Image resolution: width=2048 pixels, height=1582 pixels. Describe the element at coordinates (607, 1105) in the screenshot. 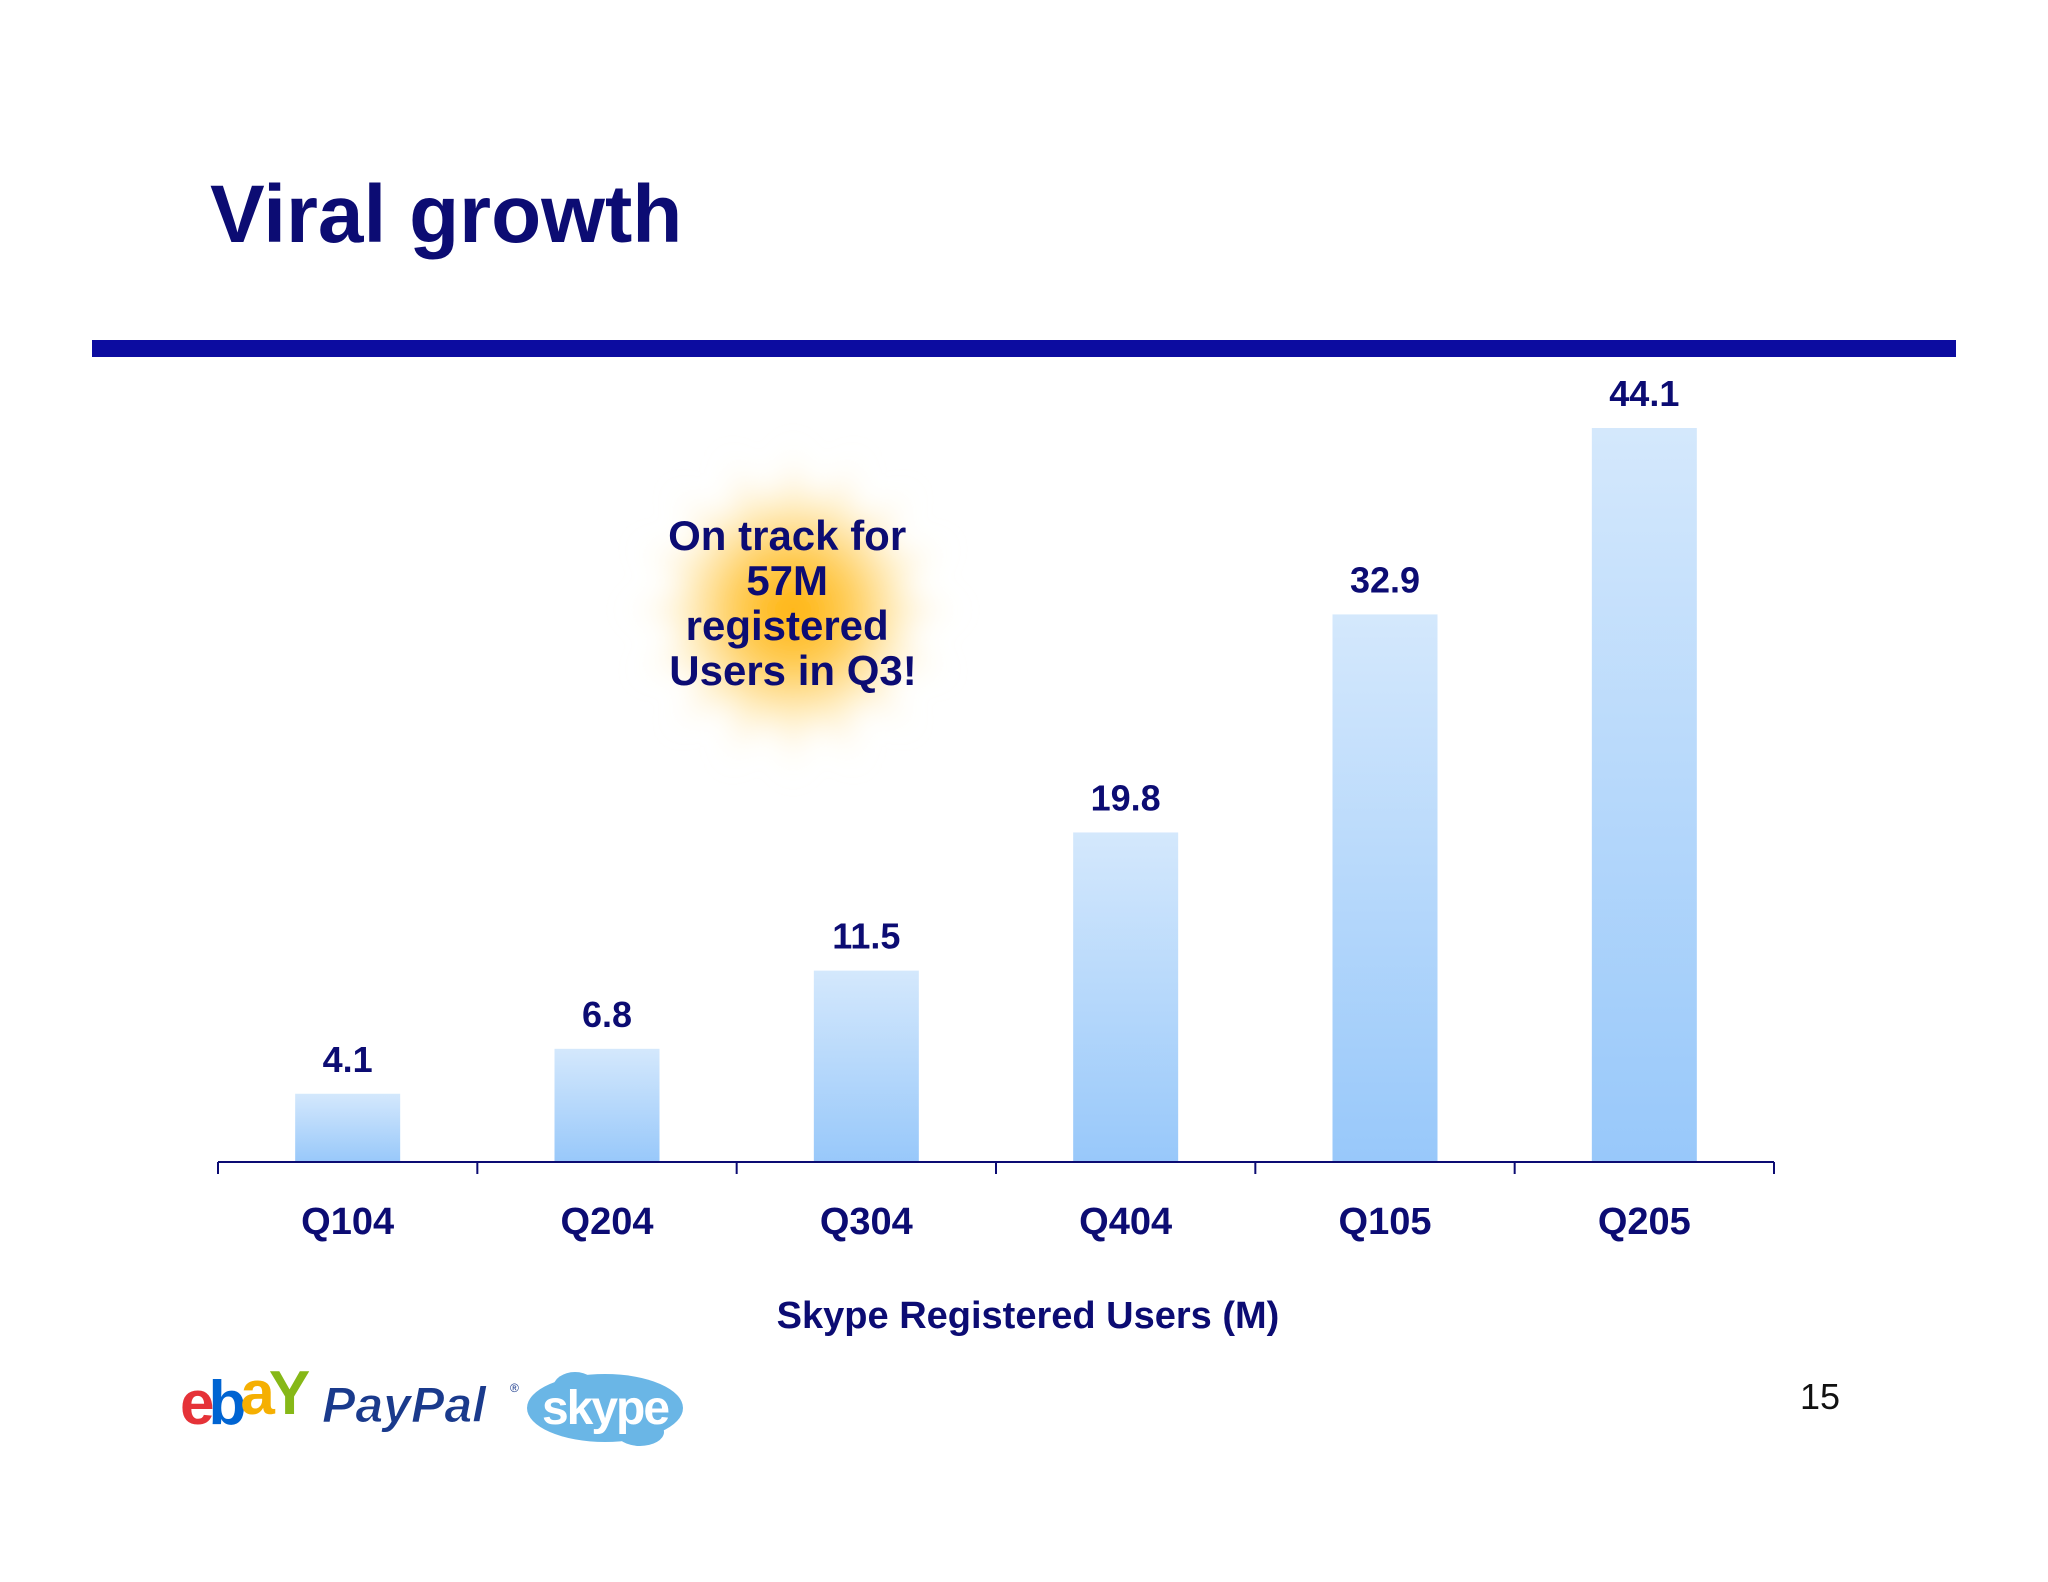

I see `bar-q204` at that location.